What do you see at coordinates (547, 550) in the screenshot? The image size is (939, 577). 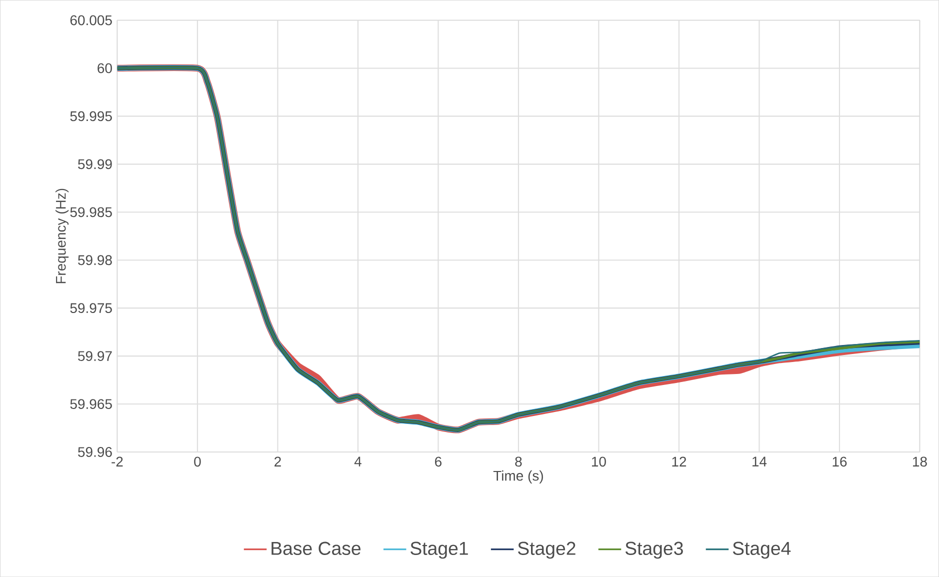 I see `legend-label: Stage2` at bounding box center [547, 550].